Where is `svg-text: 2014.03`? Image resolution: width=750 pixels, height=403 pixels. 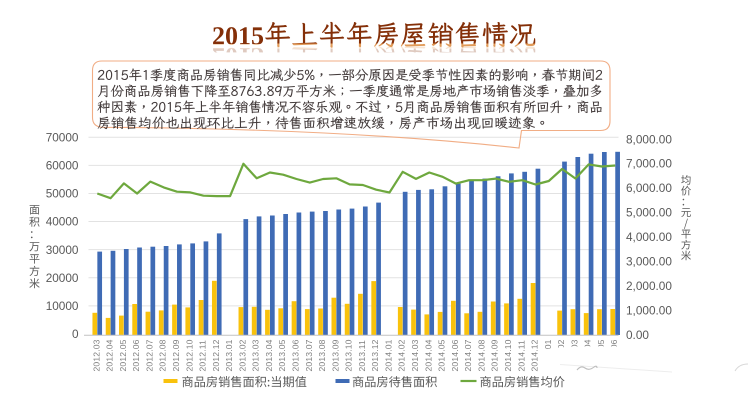
svg-text: 2014.03 is located at coordinates (415, 355).